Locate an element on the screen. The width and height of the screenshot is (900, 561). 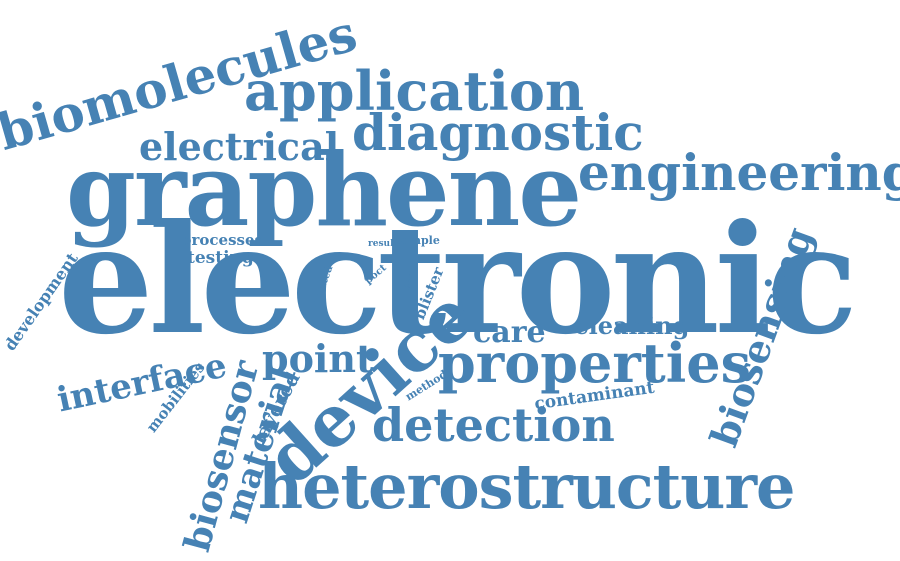
word-application: application is located at coordinates (414, 91).